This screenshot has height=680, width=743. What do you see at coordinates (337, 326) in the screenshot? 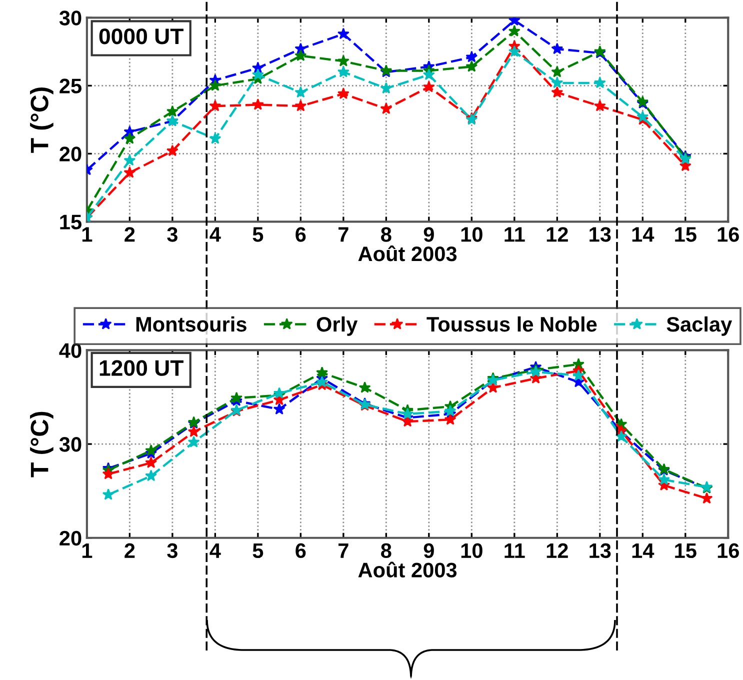
I see `legend-label: Orly` at bounding box center [337, 326].